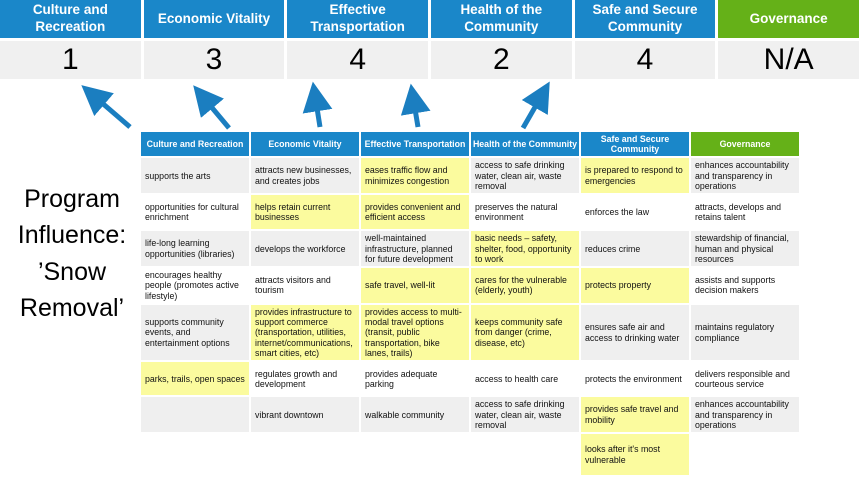  What do you see at coordinates (305, 212) in the screenshot?
I see `matrix-cell: helps retain current businesses` at bounding box center [305, 212].